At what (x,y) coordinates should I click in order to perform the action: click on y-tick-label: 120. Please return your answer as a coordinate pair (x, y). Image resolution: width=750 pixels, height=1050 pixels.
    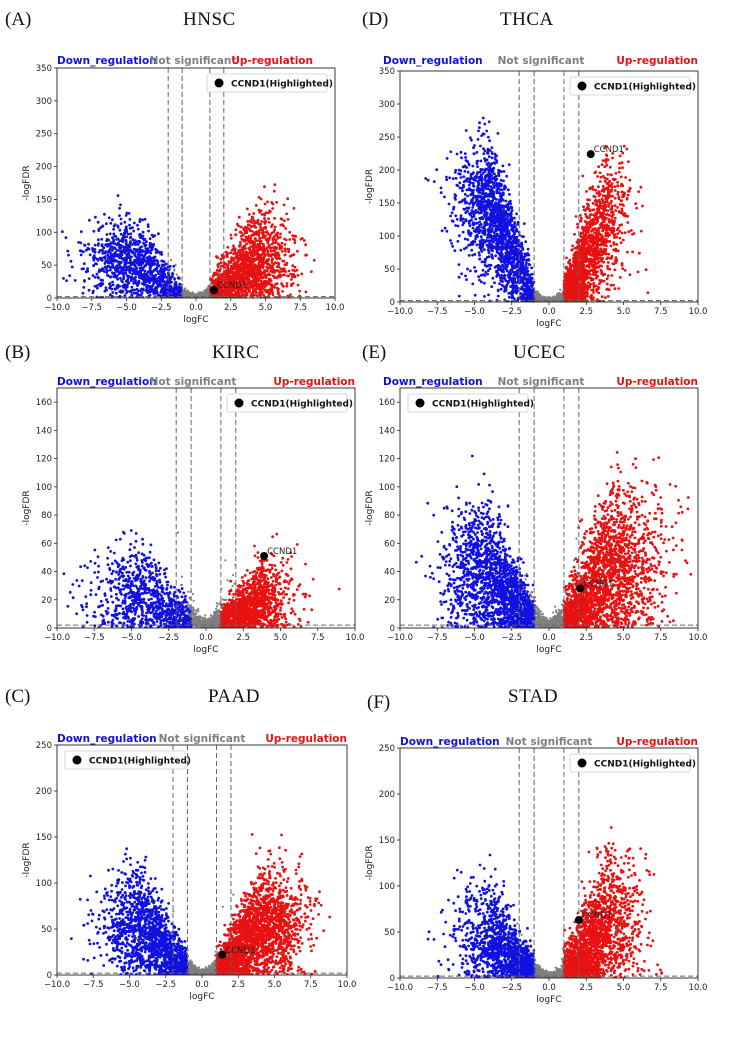
    Looking at the image, I should click on (44, 460).